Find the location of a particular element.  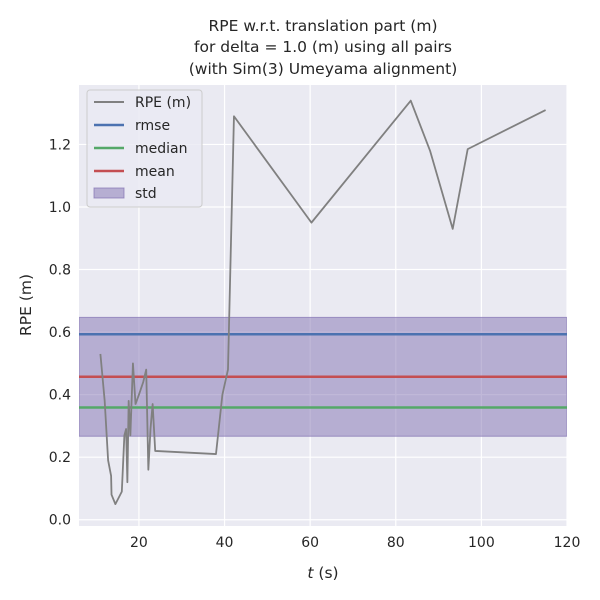

x-tick-label: 40 is located at coordinates (225, 543).